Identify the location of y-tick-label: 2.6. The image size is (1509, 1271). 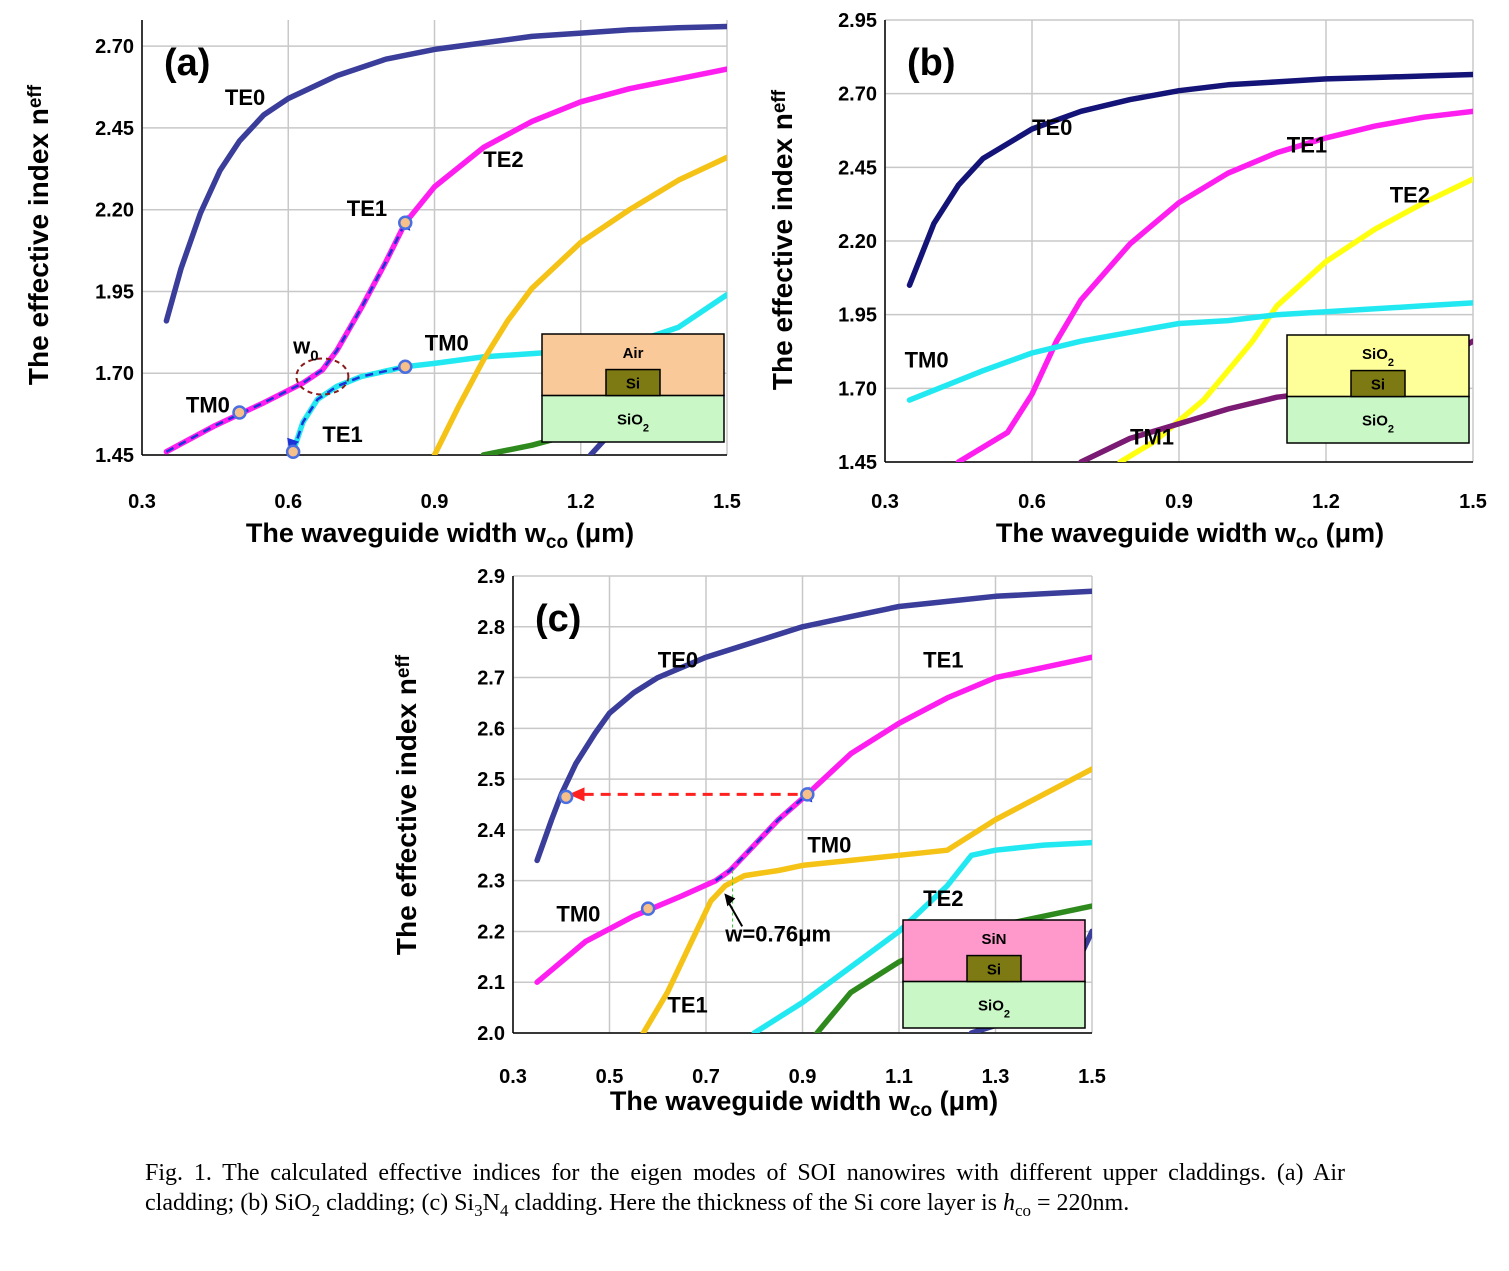
(491, 729).